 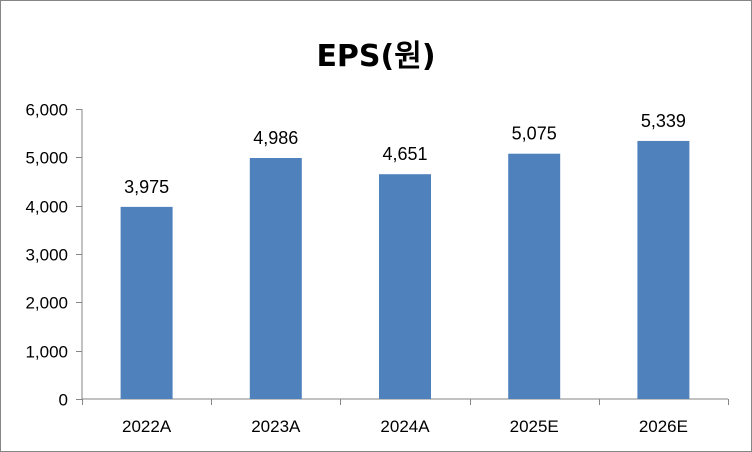 I want to click on x-tick-label: 2024A, so click(x=405, y=426).